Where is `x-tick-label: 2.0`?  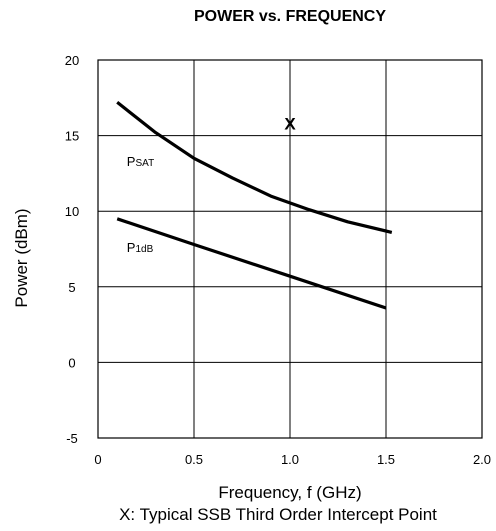 x-tick-label: 2.0 is located at coordinates (482, 459).